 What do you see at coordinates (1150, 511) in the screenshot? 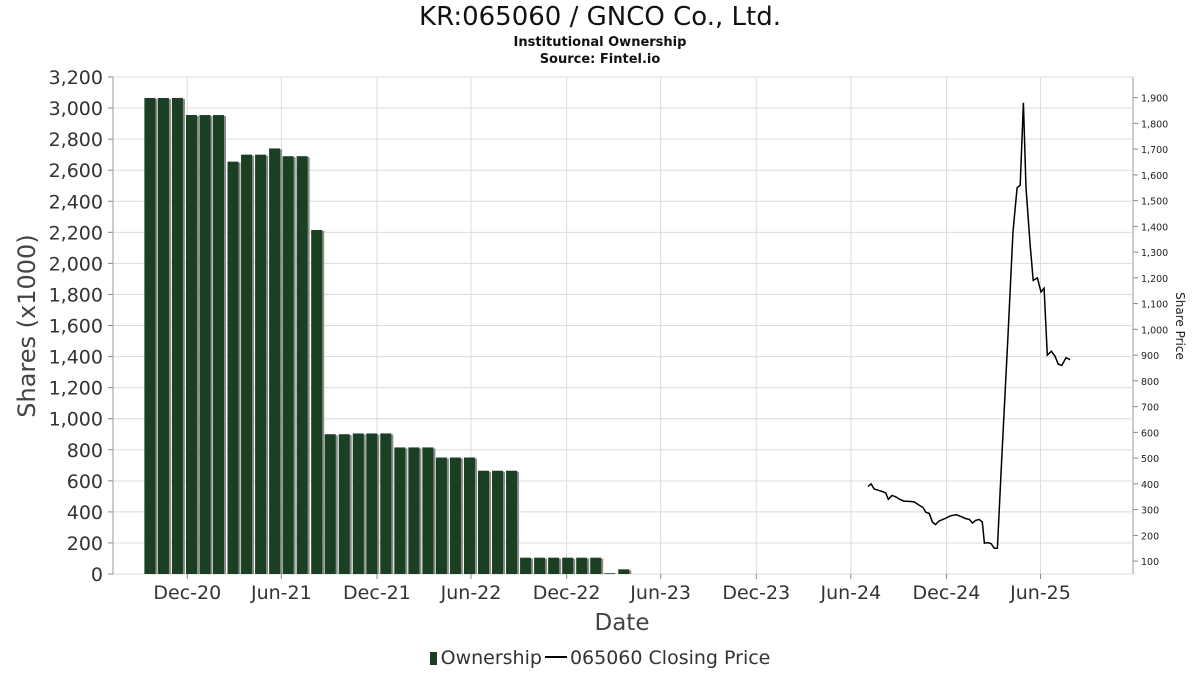
I see `y2-tick-label: 300` at bounding box center [1150, 511].